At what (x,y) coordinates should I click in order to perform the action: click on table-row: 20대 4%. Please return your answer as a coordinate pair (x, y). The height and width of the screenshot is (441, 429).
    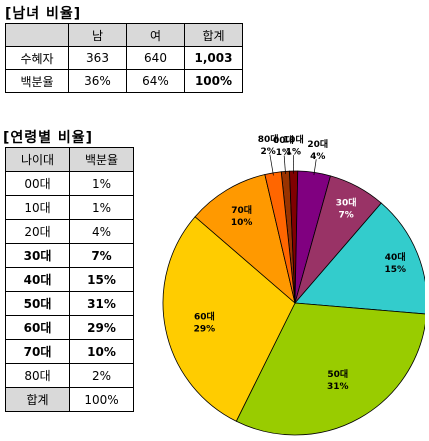
    Looking at the image, I should click on (69, 231).